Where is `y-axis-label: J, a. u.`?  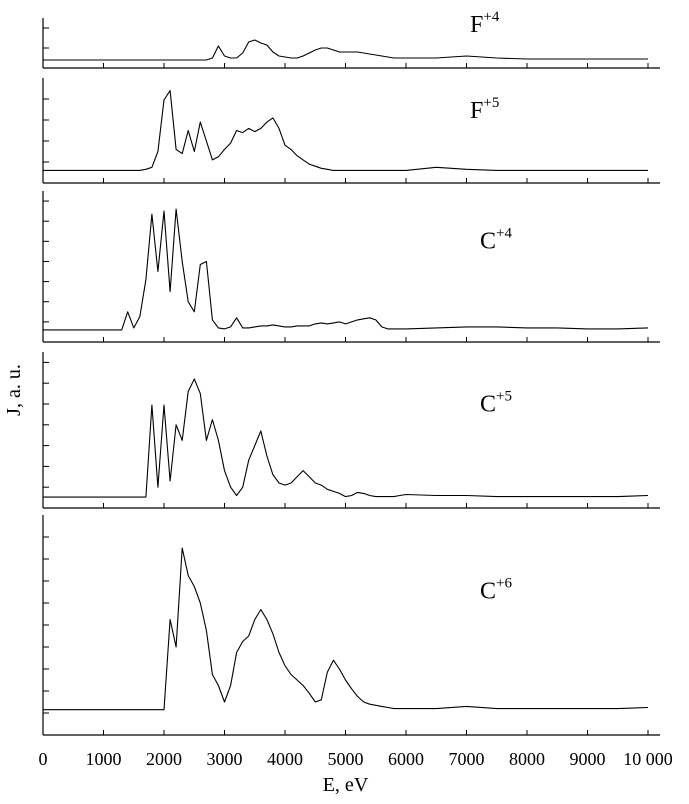 y-axis-label: J, a. u. is located at coordinates (14, 390).